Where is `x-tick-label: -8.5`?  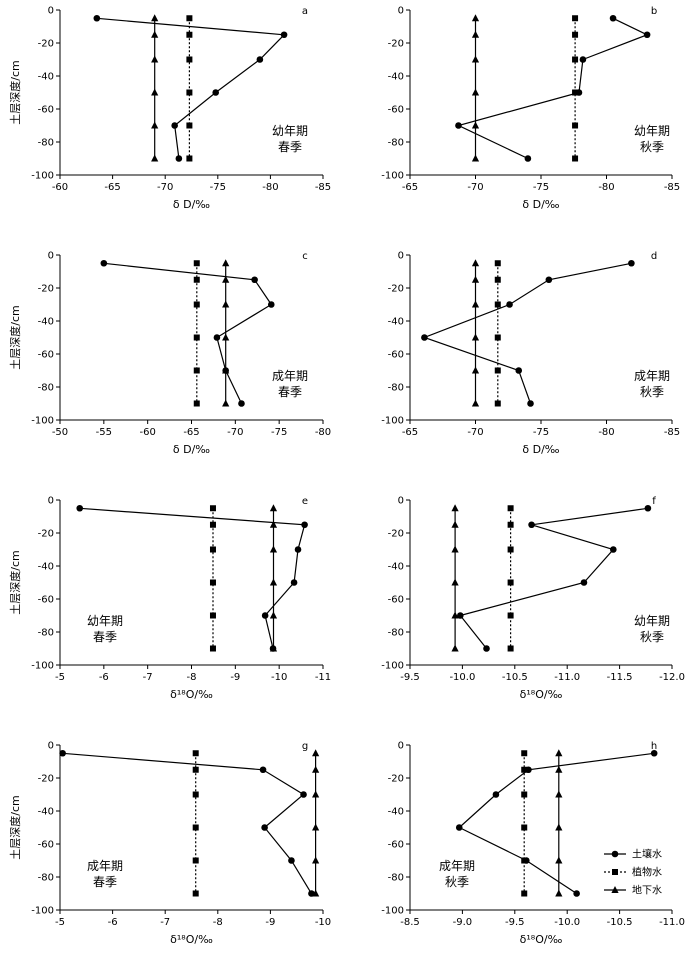
x-tick-label: -8.5 is located at coordinates (410, 922).